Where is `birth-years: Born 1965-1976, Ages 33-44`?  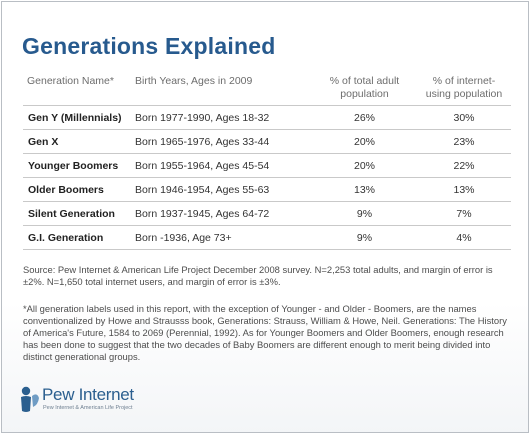
birth-years: Born 1965-1976, Ages 33-44 is located at coordinates (221, 141).